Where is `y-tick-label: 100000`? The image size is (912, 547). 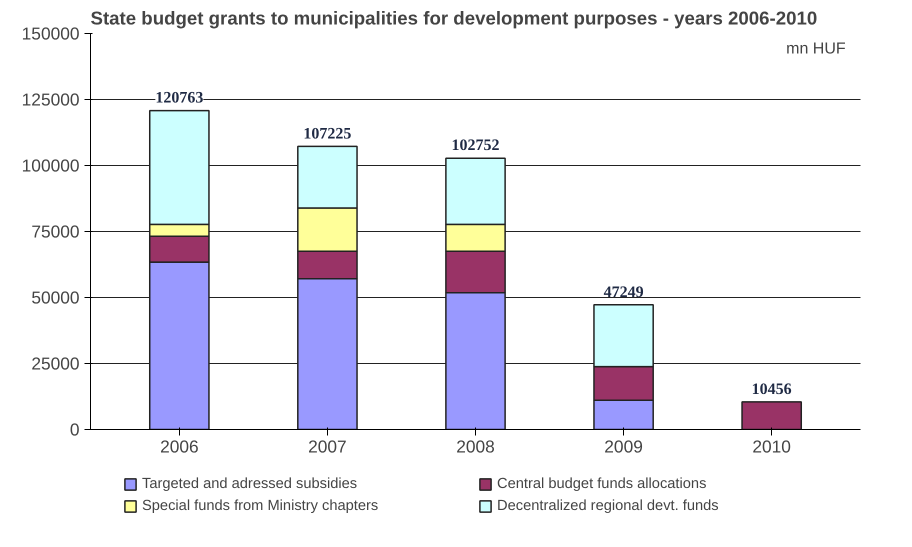 y-tick-label: 100000 is located at coordinates (51, 166).